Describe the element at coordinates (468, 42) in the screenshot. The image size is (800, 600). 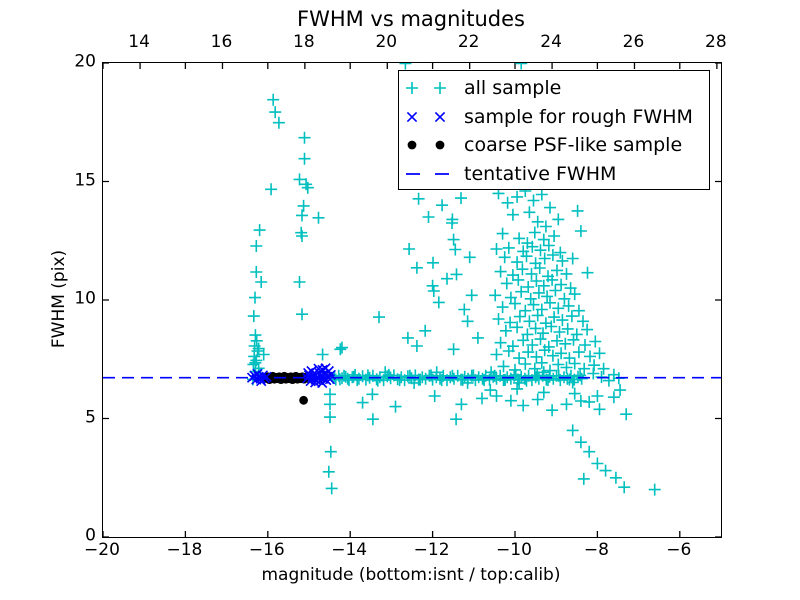
I see `top-tick-label: 22` at that location.